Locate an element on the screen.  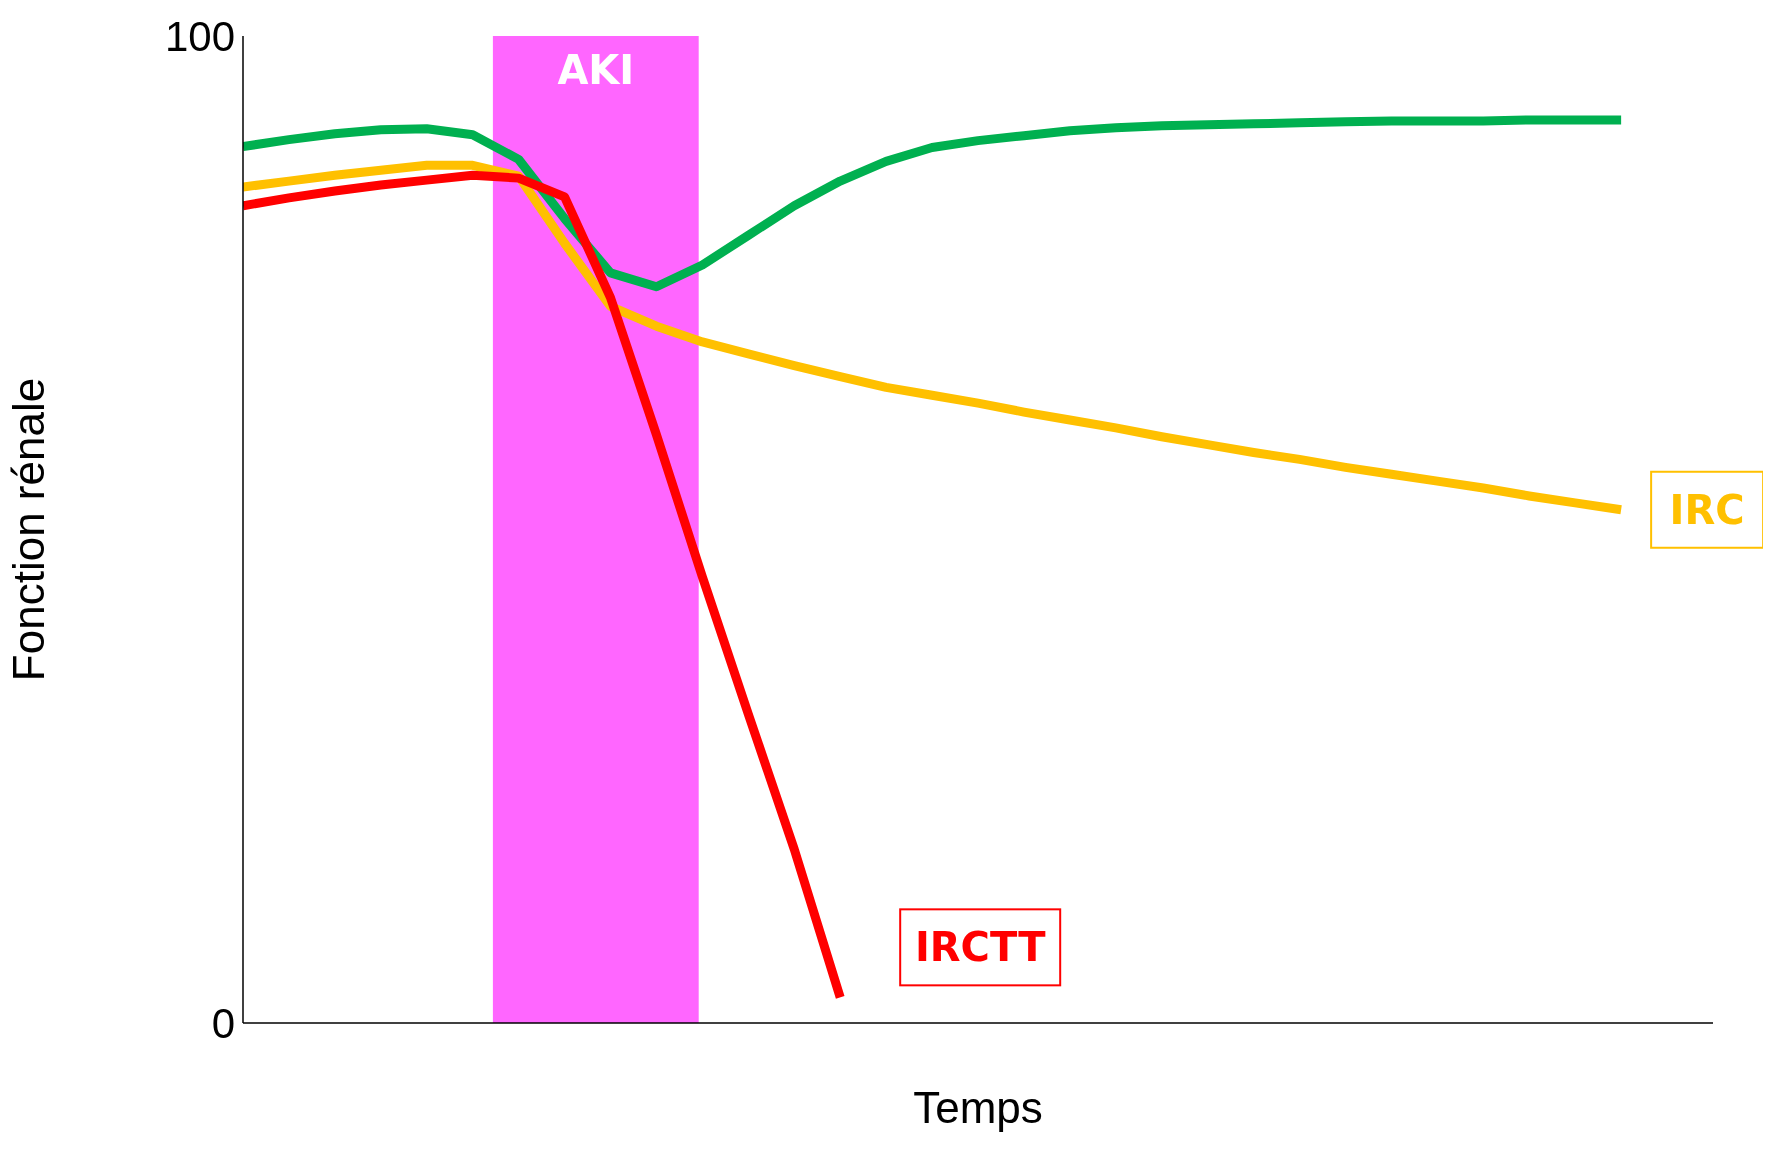
y-tick-label: 100 is located at coordinates (199, 36).